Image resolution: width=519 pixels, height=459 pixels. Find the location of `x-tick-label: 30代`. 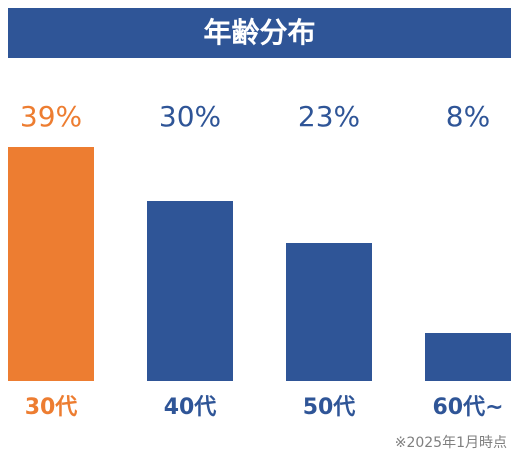

x-tick-label: 30代 is located at coordinates (51, 407).